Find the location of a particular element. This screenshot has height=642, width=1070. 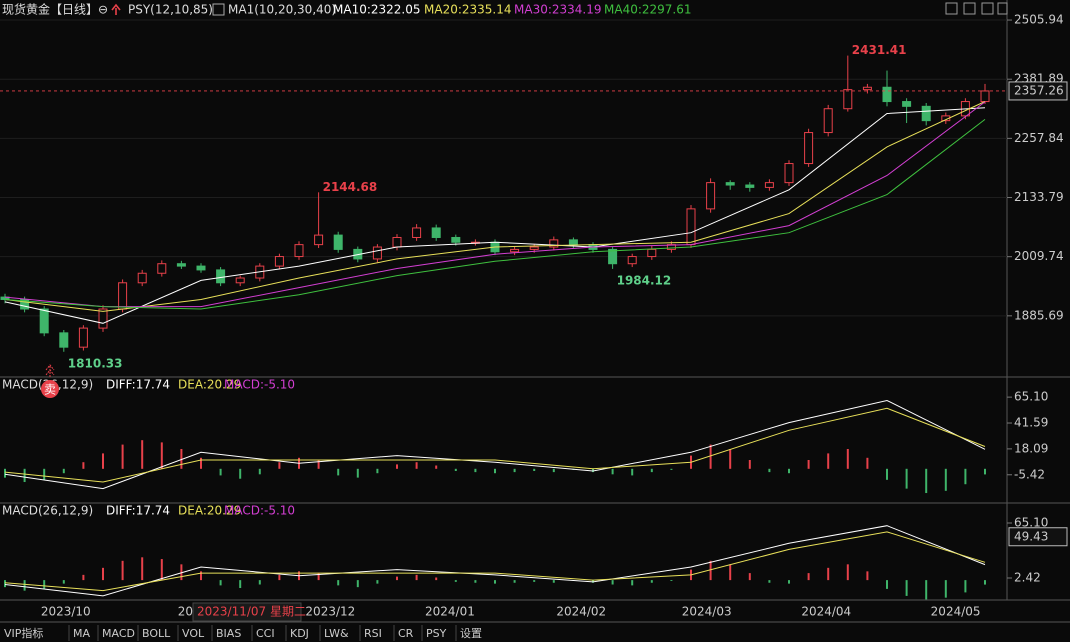

indicator-tab: BIAS is located at coordinates (228, 633).